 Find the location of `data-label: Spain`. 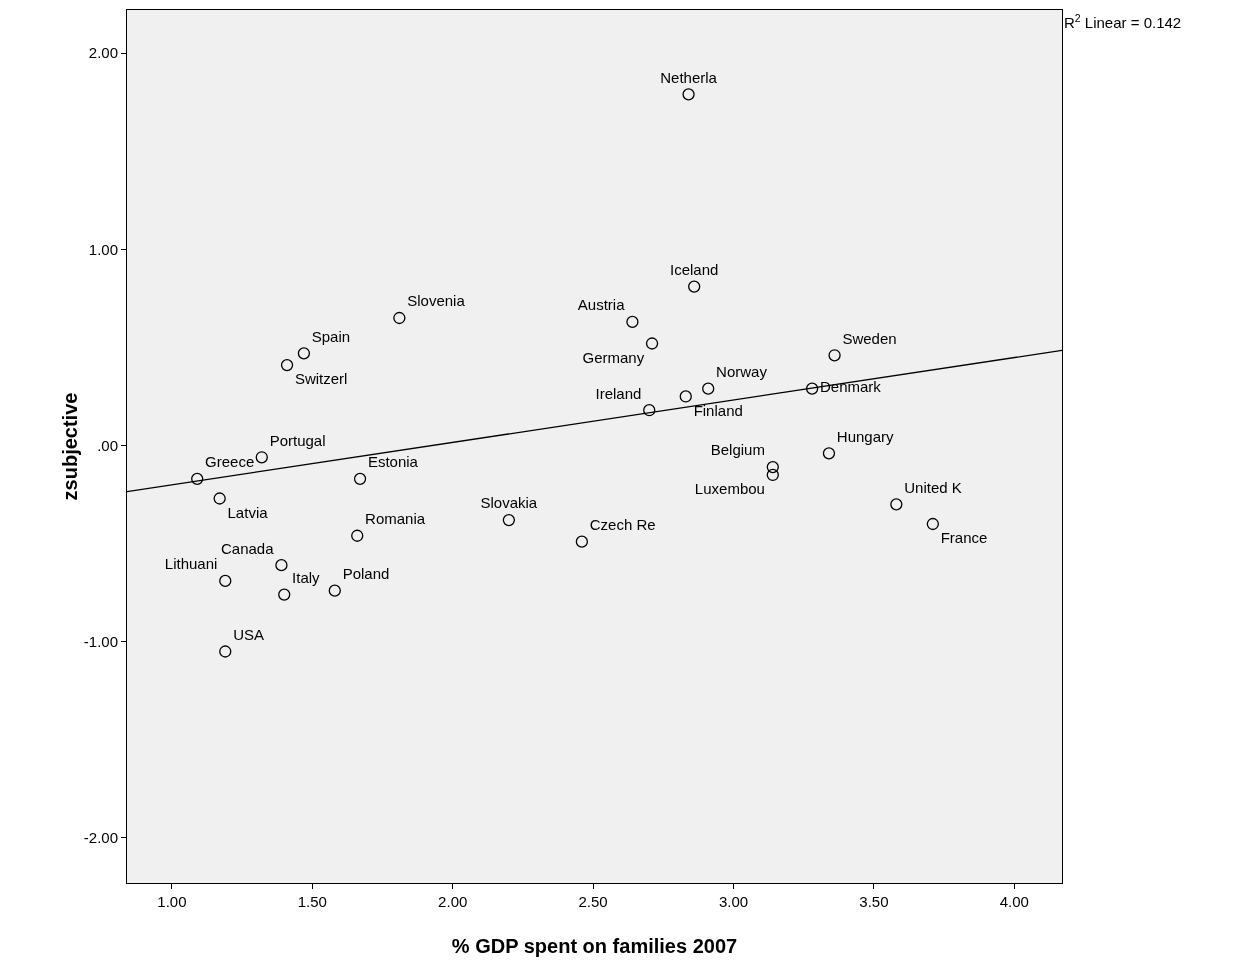

data-label: Spain is located at coordinates (331, 336).